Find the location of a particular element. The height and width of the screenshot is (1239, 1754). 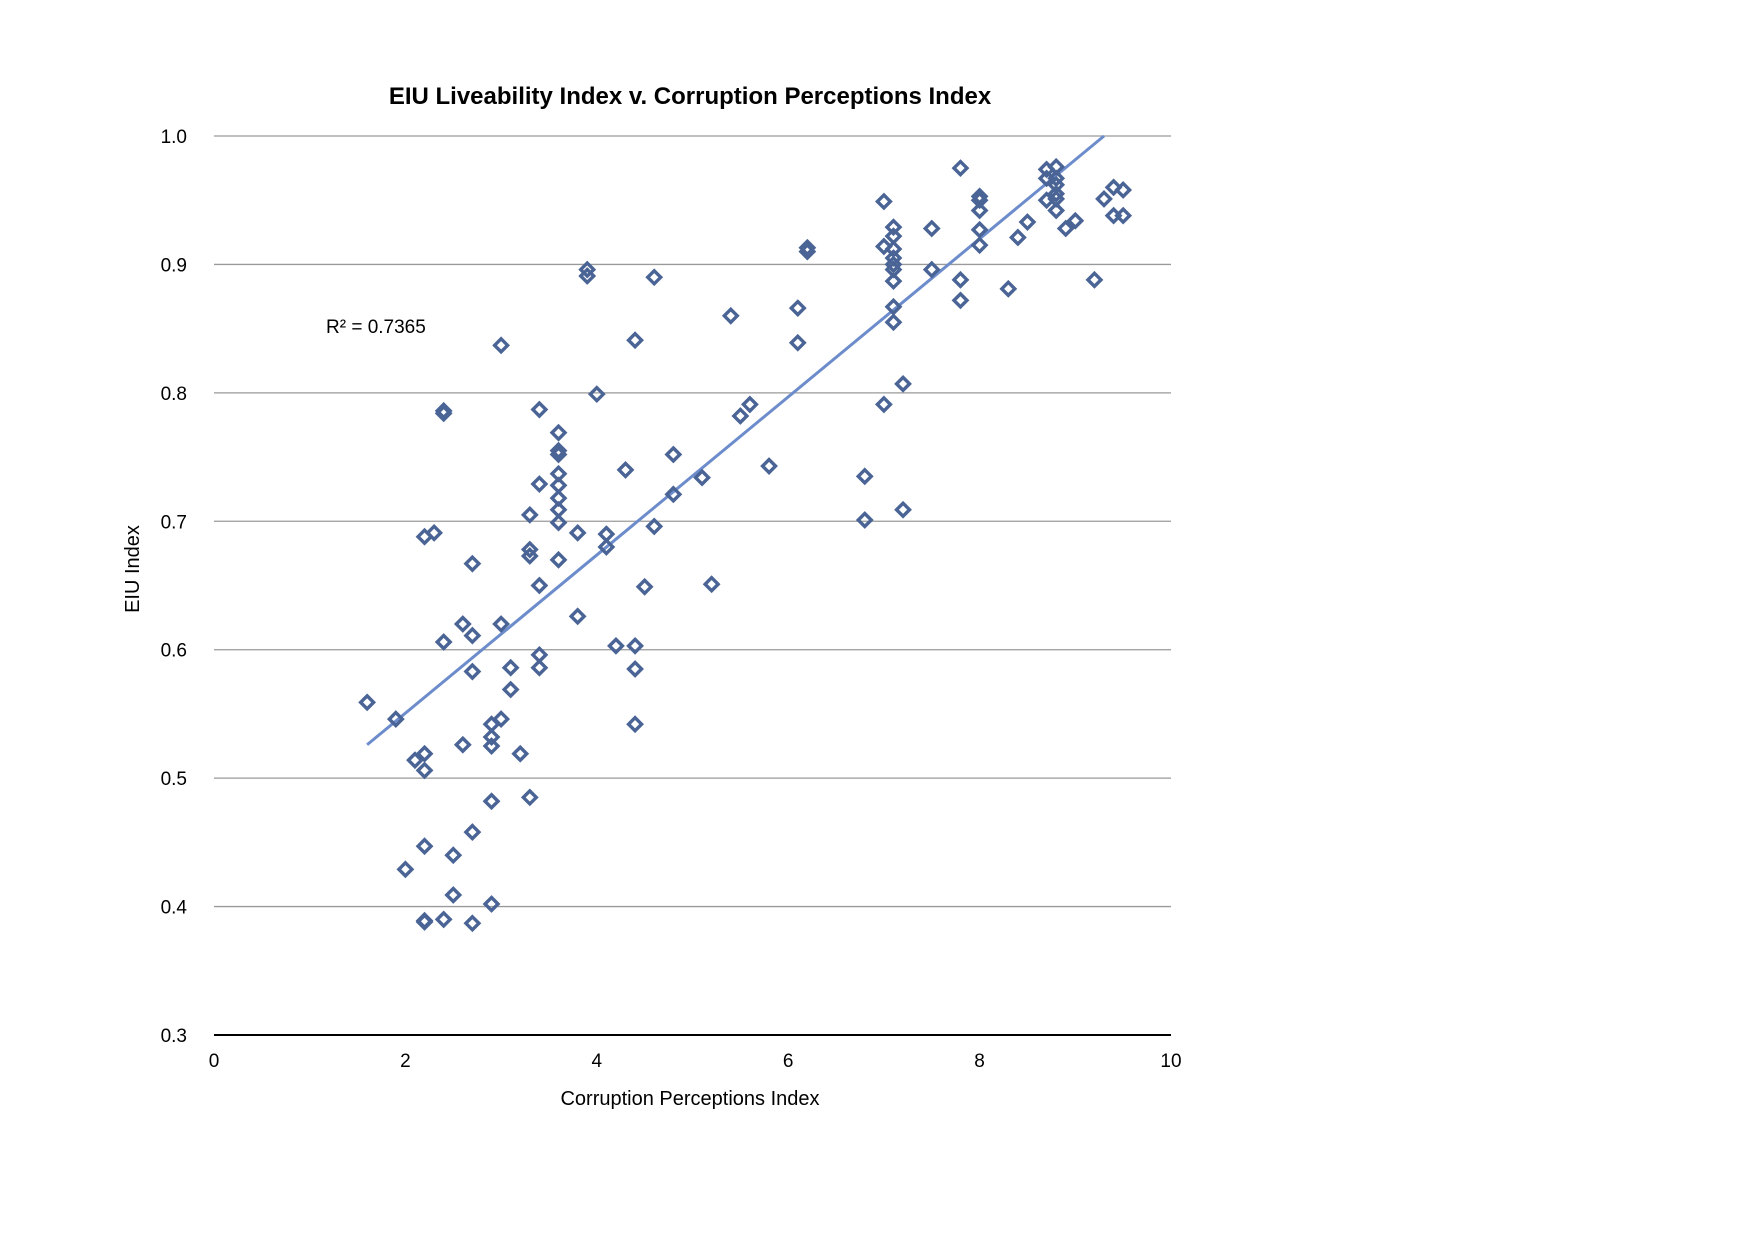

r-squared-annotation: R² = 0.7365 is located at coordinates (376, 327).